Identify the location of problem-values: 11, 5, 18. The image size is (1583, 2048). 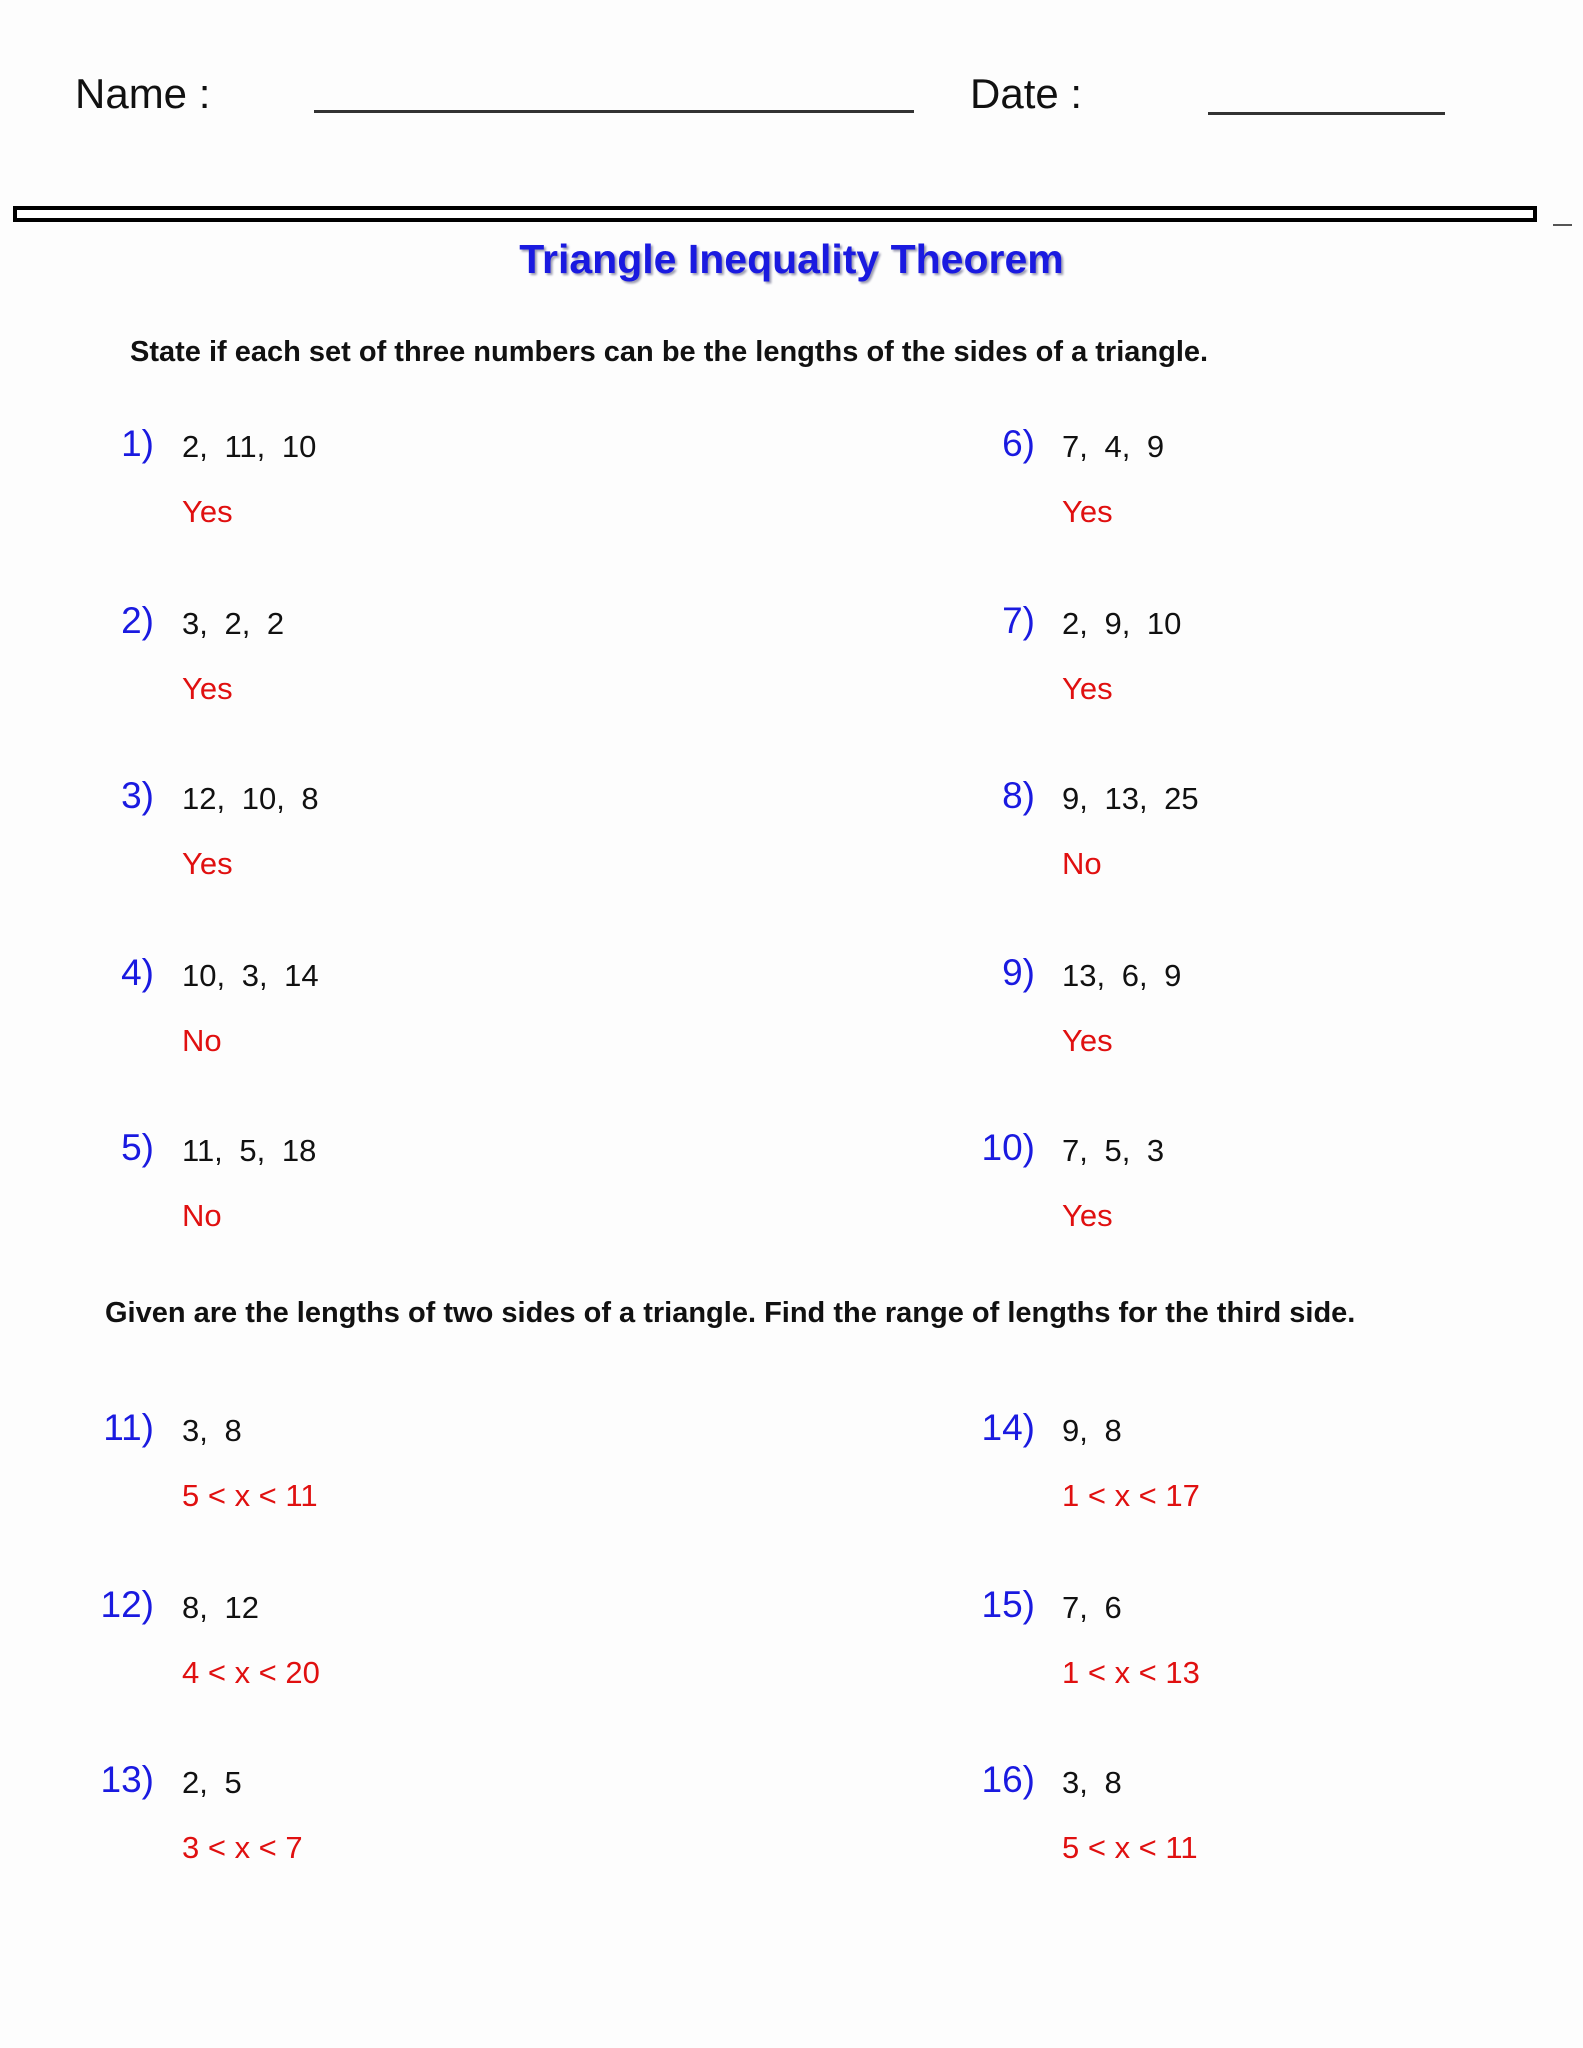
(249, 1150).